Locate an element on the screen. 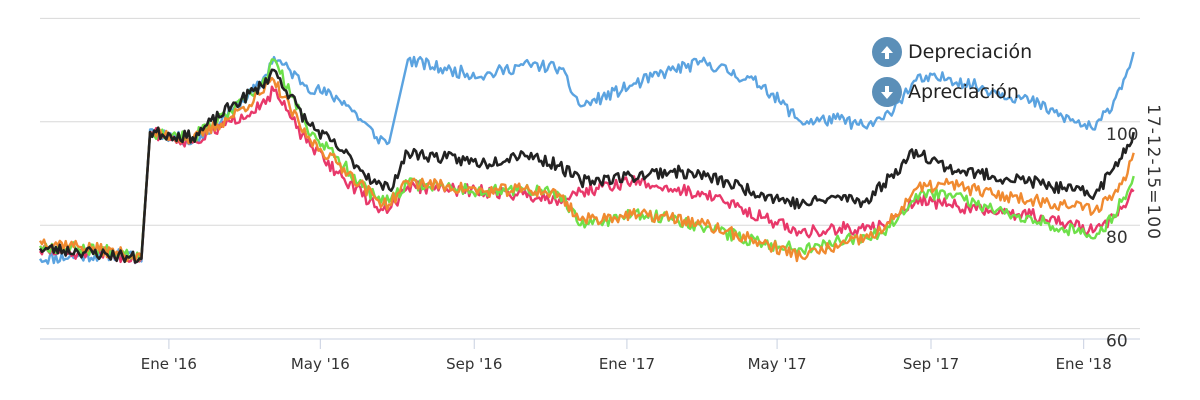 The image size is (1200, 400). y-tick-label: 80 is located at coordinates (1117, 238).